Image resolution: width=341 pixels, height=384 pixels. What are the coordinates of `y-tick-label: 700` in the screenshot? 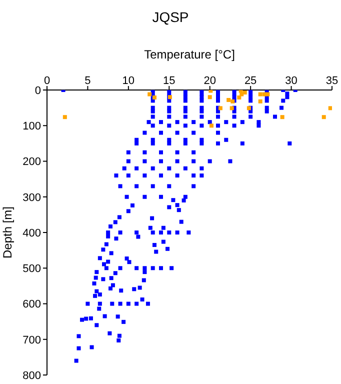 It's located at (31, 340).